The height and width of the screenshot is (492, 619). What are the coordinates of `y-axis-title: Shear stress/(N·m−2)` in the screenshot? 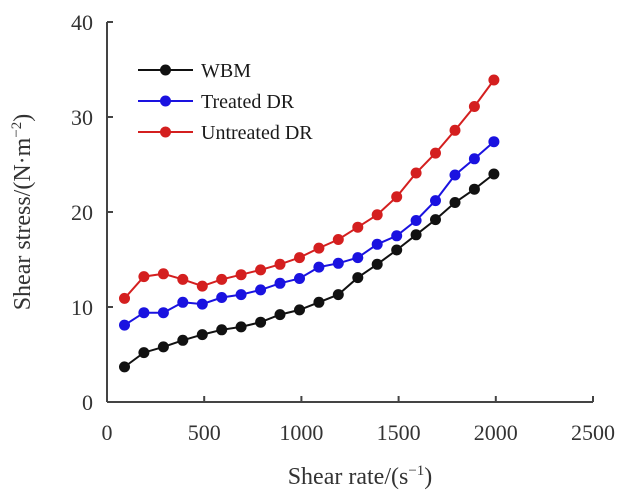 It's located at (22, 212).